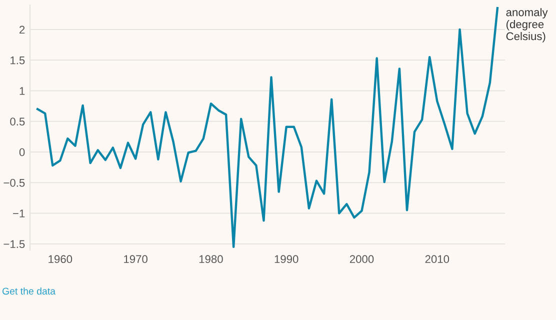  Describe the element at coordinates (17, 122) in the screenshot. I see `y-tick-label: 0.5` at that location.